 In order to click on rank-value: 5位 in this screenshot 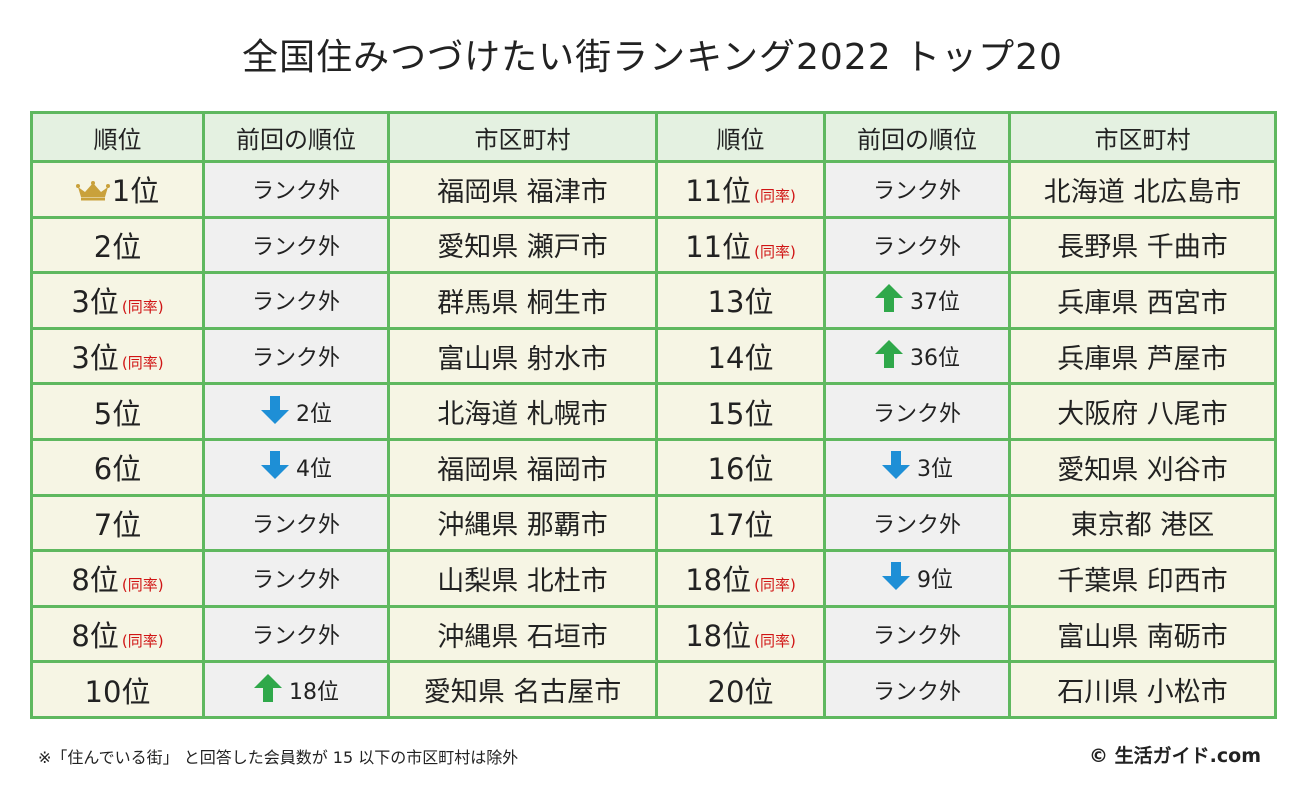, I will do `click(117, 413)`.